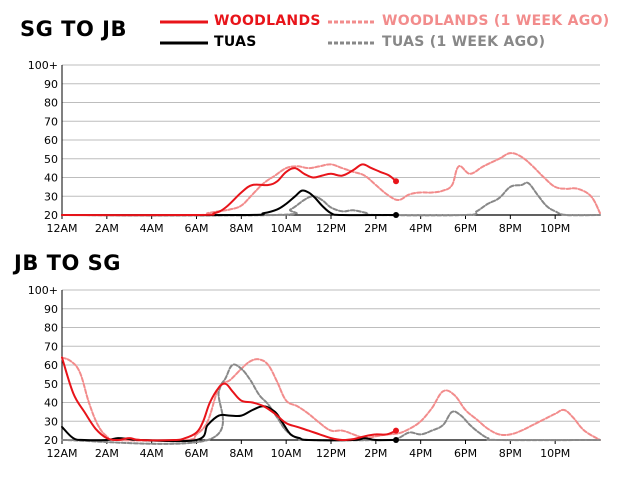 The image size is (640, 480). I want to click on chart-title-jb-to-sg: JB TO SG, so click(67, 263).